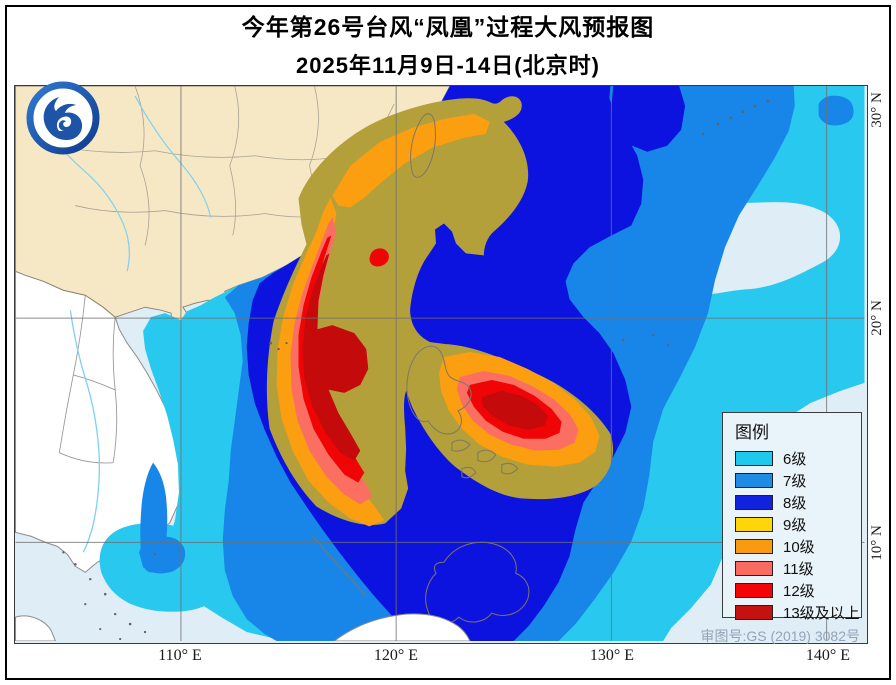 Image resolution: width=896 pixels, height=685 pixels. Describe the element at coordinates (448, 27) in the screenshot. I see `page-title: 今年第26号台风“凤凰”过程大风预报图` at that location.